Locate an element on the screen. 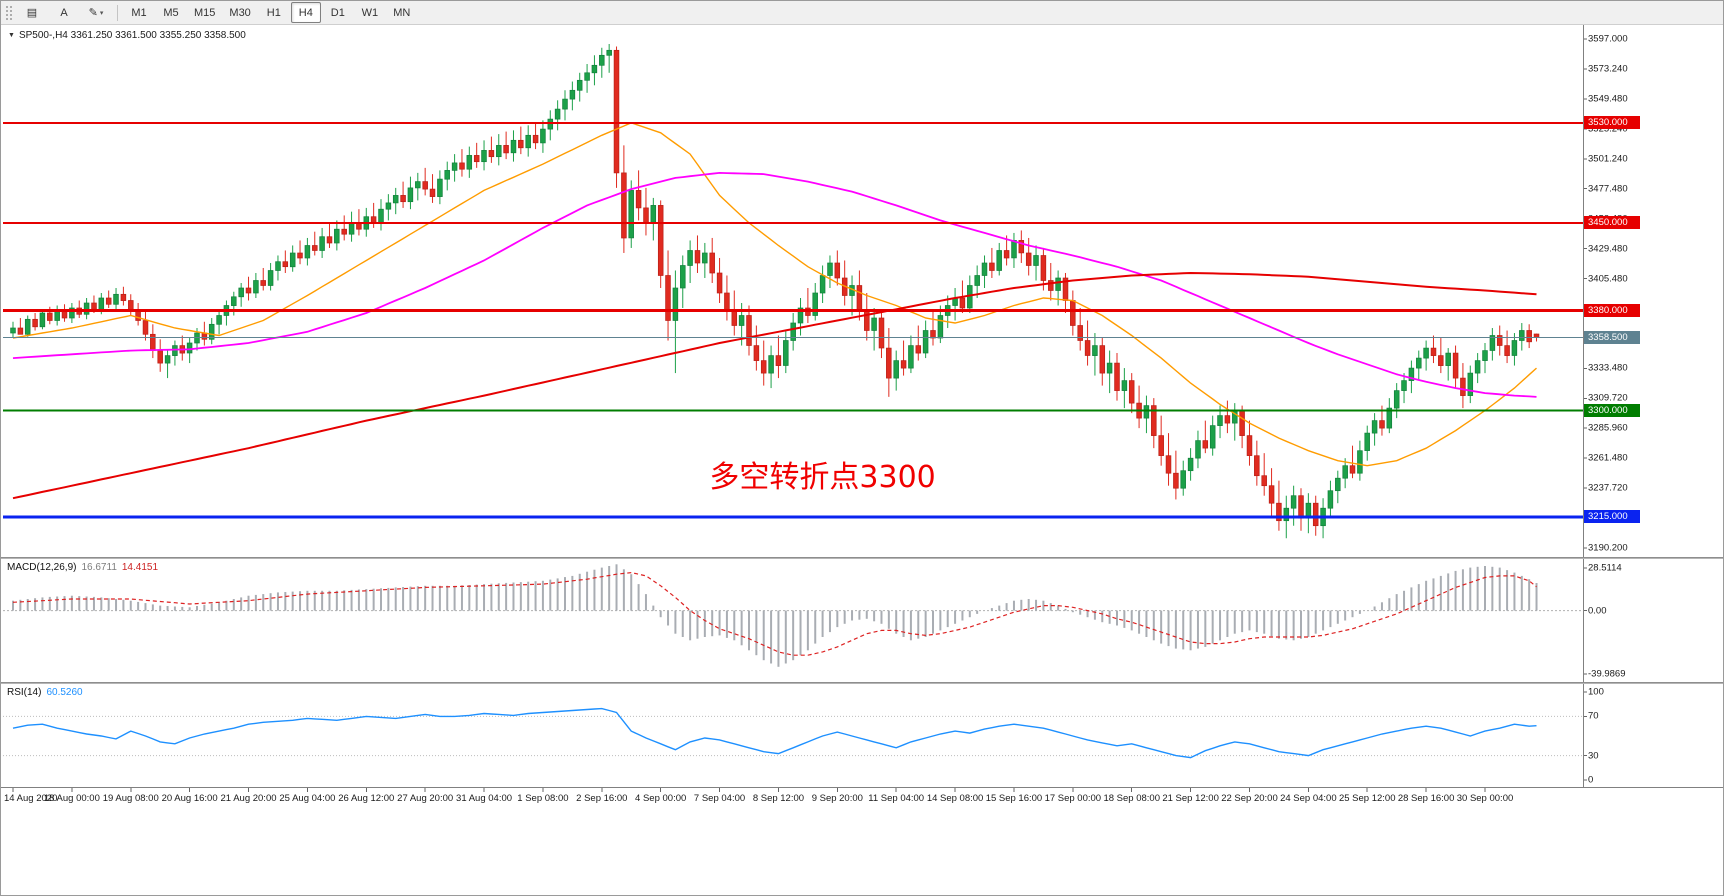 The image size is (1724, 896). toolbar-separator is located at coordinates (117, 12).